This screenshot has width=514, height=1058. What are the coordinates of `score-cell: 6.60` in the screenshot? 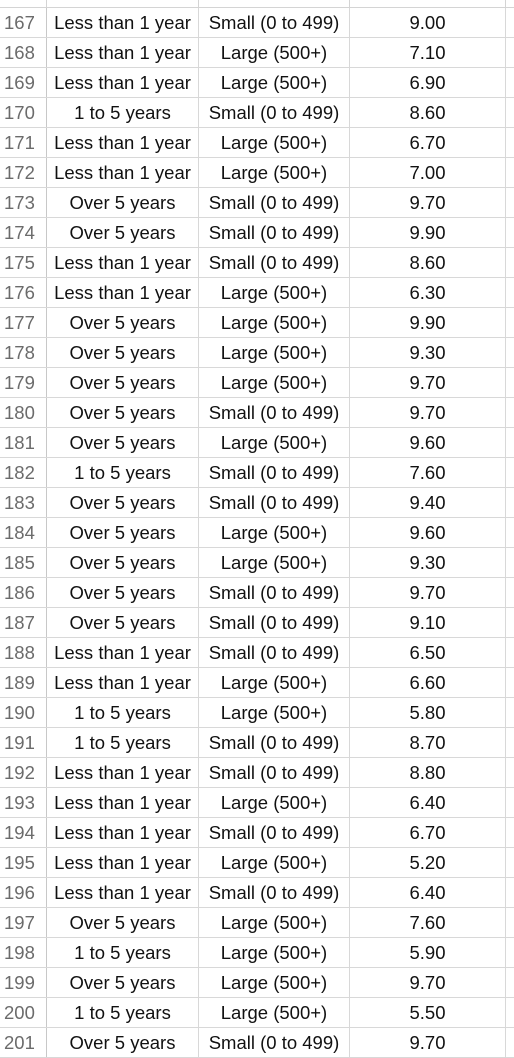 It's located at (428, 682).